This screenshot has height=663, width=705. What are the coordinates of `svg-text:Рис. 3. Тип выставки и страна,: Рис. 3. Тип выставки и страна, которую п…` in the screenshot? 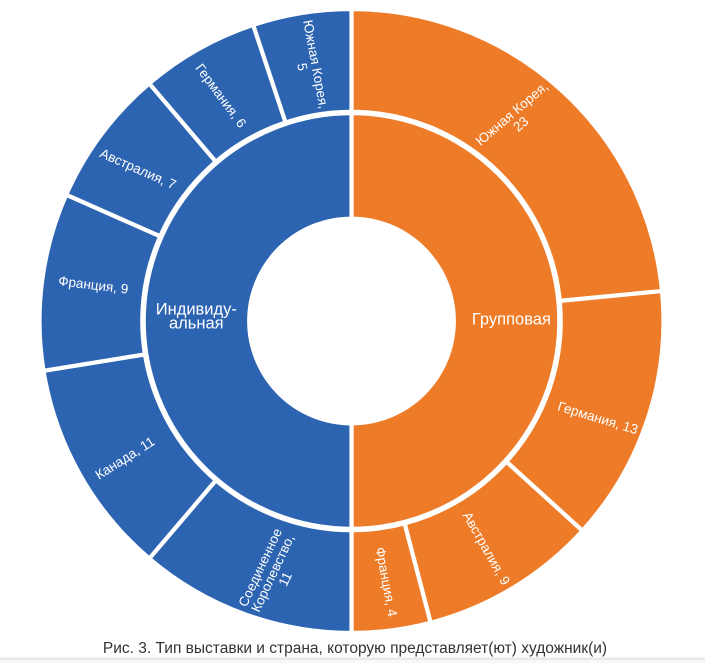 It's located at (355, 648).